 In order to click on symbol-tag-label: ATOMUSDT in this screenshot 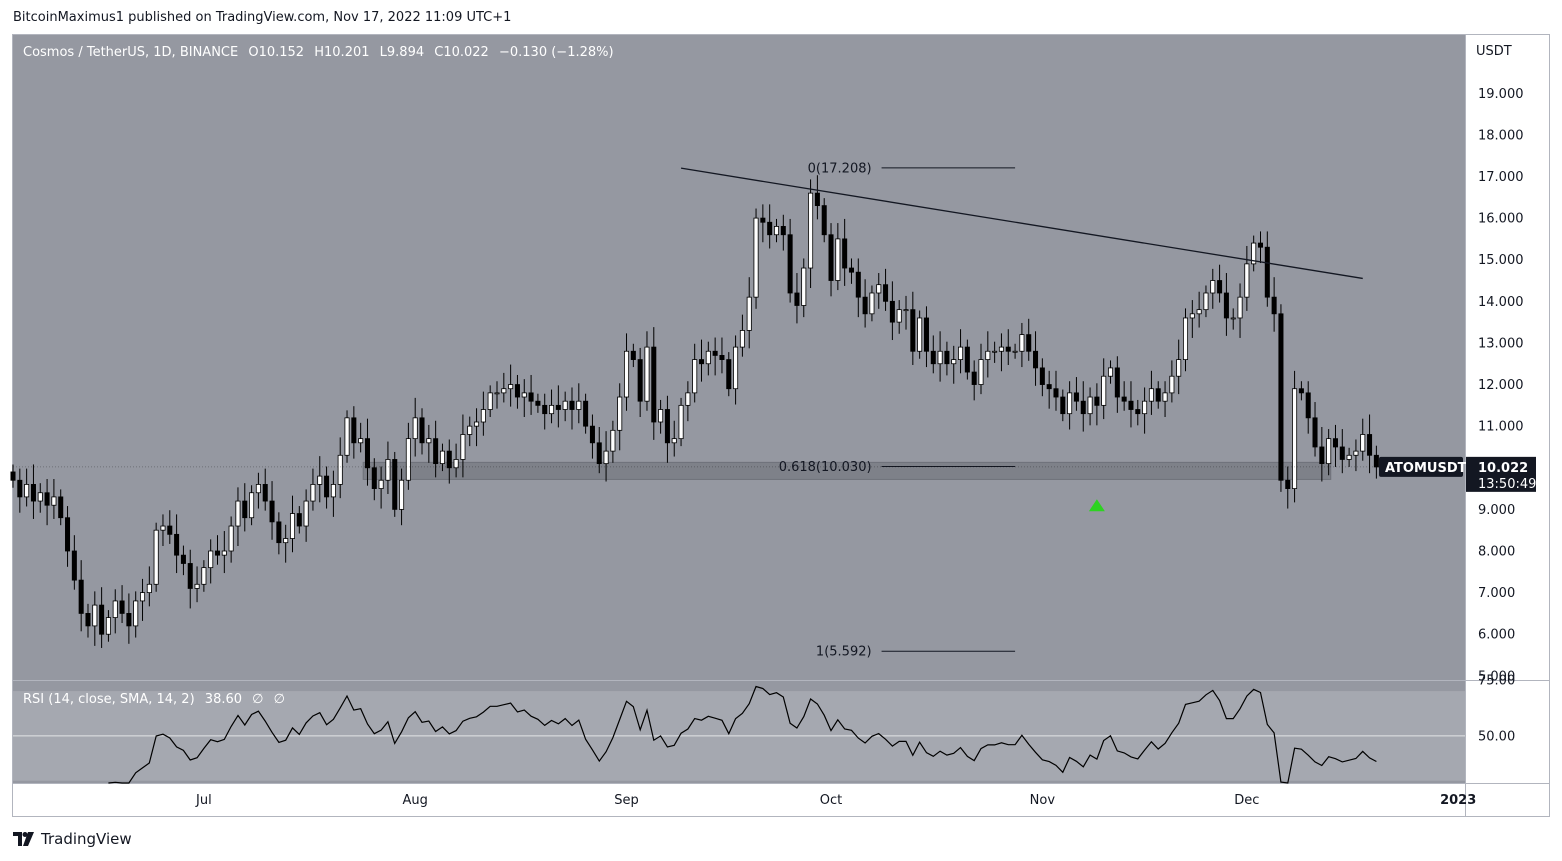, I will do `click(1426, 468)`.